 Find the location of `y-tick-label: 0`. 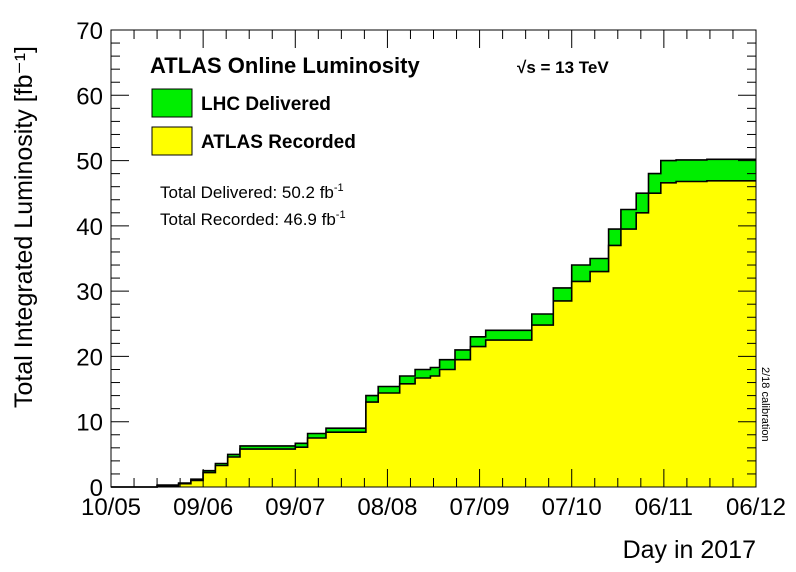

y-tick-label: 0 is located at coordinates (96, 488).